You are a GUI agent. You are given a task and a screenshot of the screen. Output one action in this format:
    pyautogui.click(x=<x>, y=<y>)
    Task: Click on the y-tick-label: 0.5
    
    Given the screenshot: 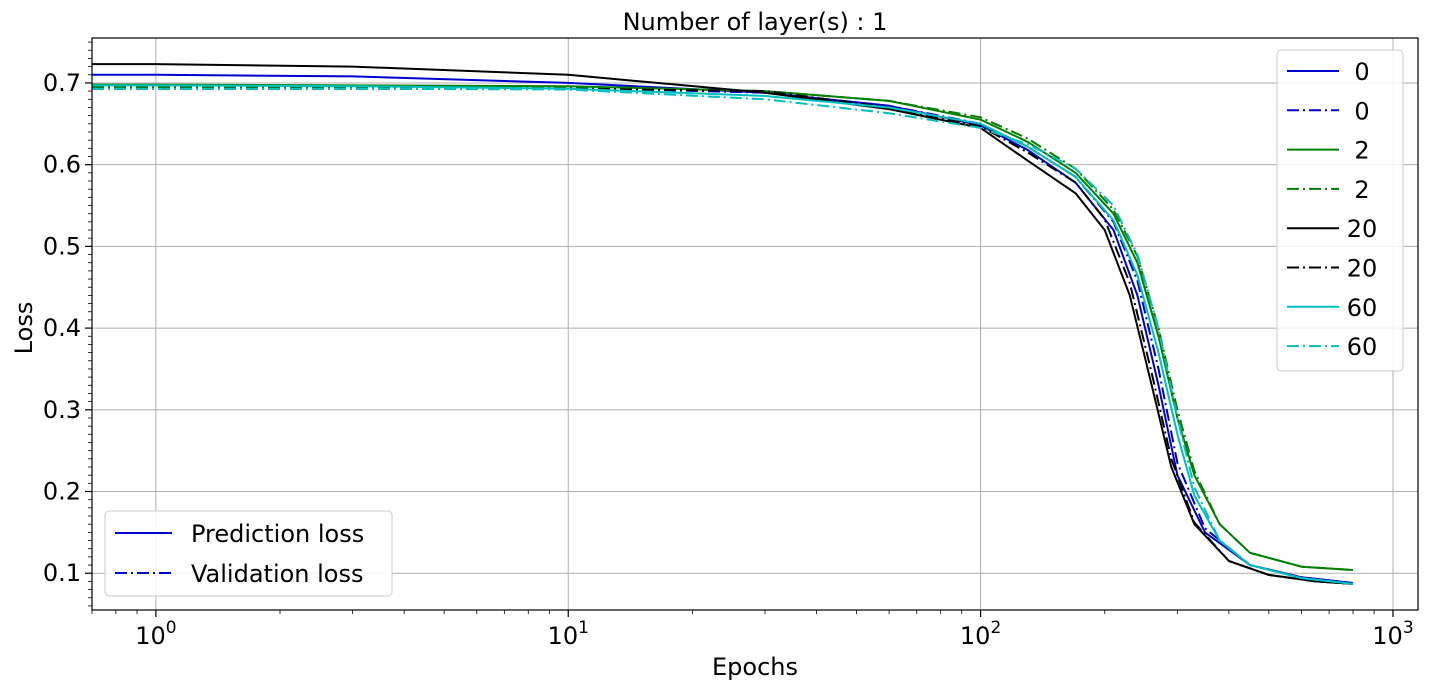 What is the action you would take?
    pyautogui.click(x=62, y=246)
    